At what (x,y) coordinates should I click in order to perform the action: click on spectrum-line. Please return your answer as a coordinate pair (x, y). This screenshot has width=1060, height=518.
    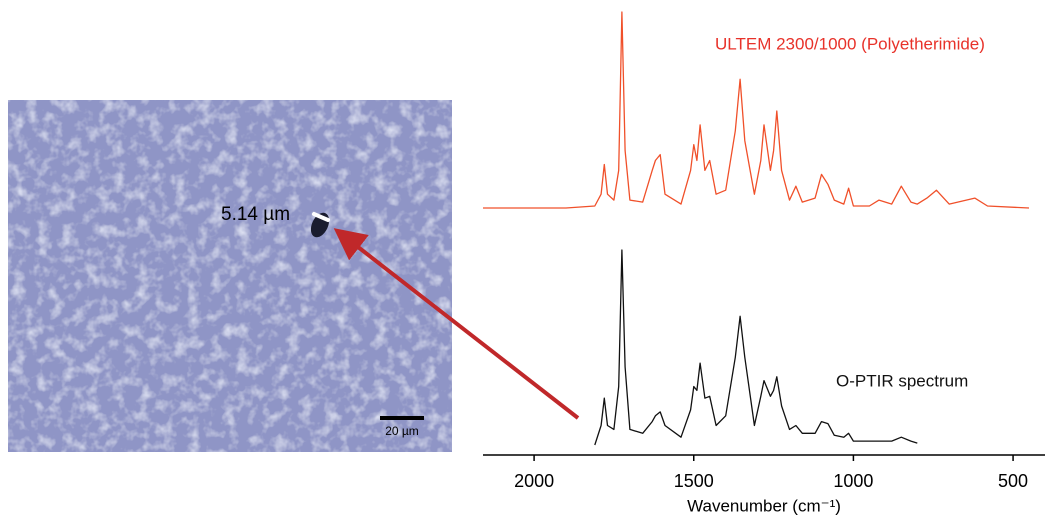
    Looking at the image, I should click on (756, 347).